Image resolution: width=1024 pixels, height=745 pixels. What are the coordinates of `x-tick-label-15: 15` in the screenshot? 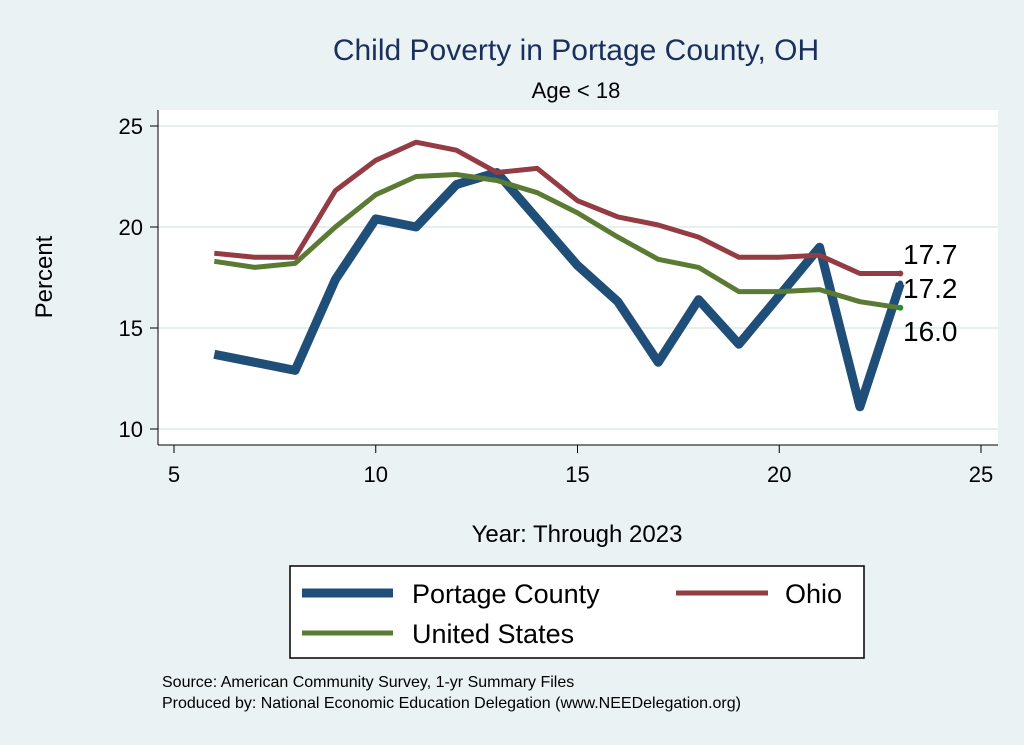 It's located at (577, 474).